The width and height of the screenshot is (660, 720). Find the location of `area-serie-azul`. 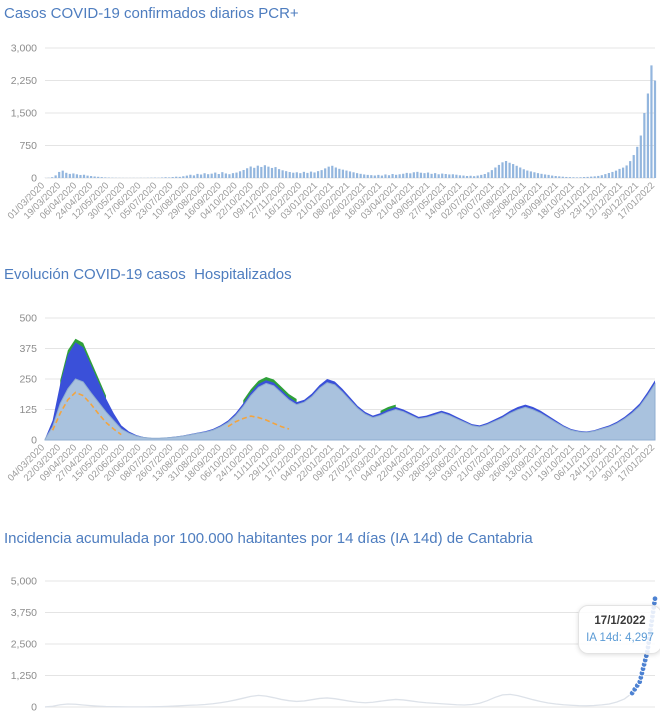

area-serie-azul is located at coordinates (350, 391).